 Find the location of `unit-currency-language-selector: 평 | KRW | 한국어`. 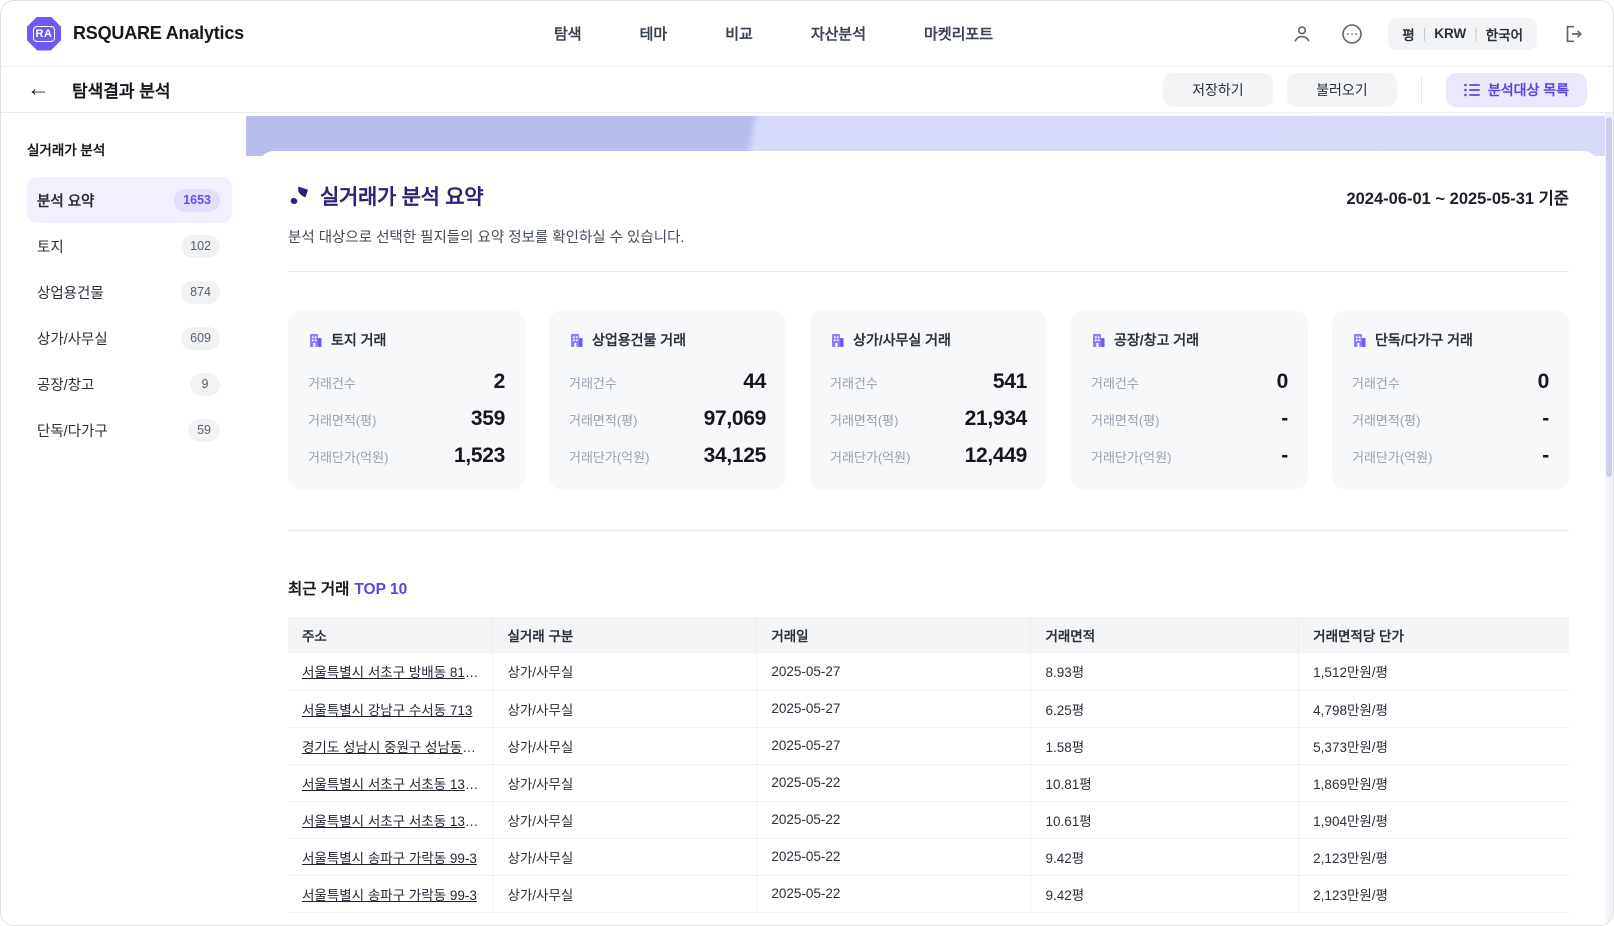

unit-currency-language-selector: 평 | KRW | 한국어 is located at coordinates (1462, 33).